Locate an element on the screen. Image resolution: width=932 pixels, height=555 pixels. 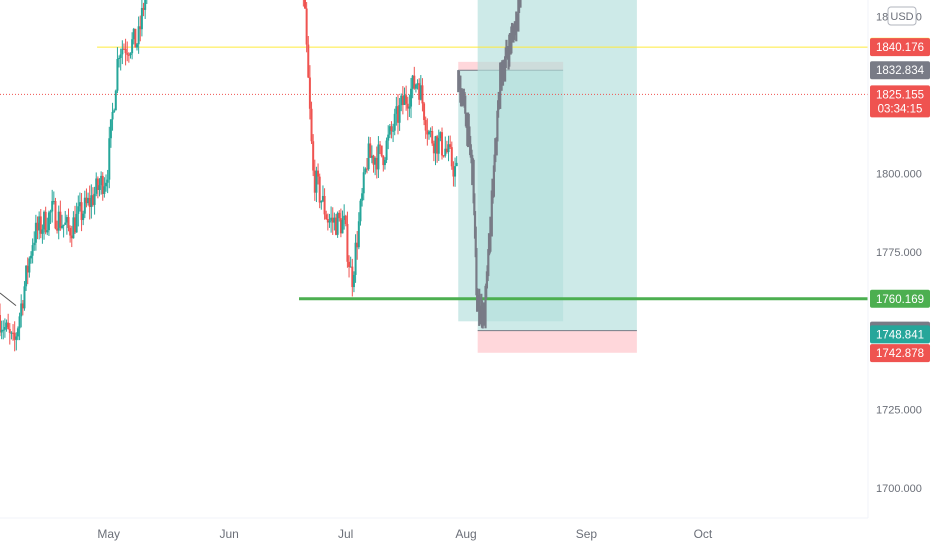
price-tag: 1825.155 03:34:15 is located at coordinates (900, 101).